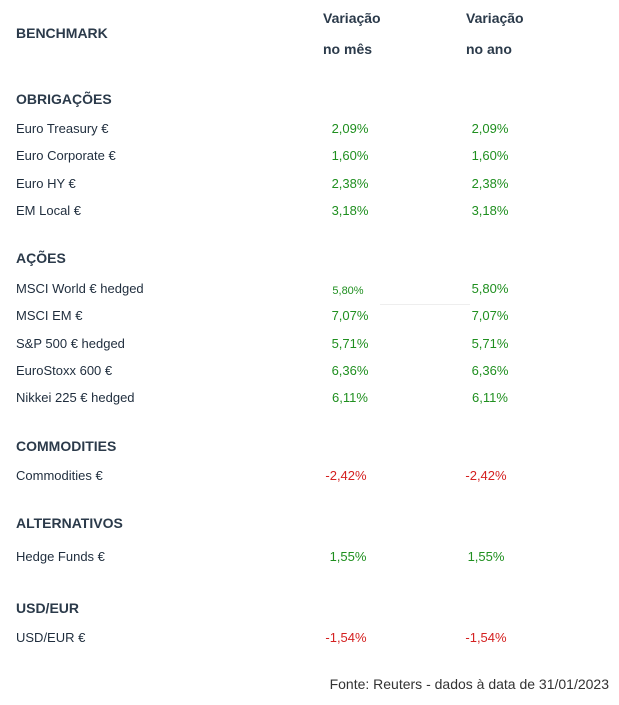 This screenshot has width=619, height=705. Describe the element at coordinates (66, 446) in the screenshot. I see `section-title-commodities: COMMODITIES` at that location.